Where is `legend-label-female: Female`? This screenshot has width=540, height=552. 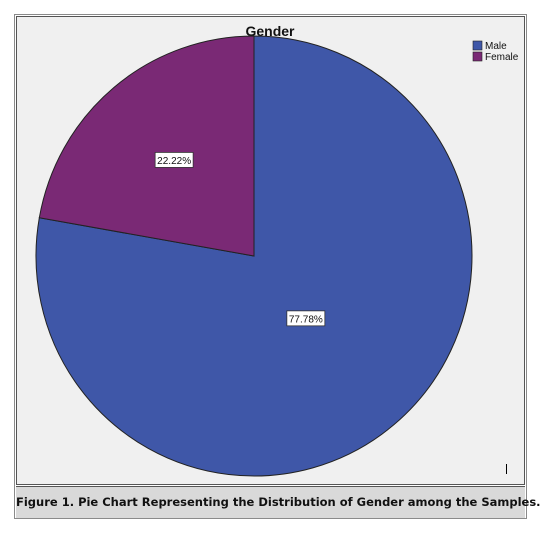
legend-label-female: Female is located at coordinates (502, 57).